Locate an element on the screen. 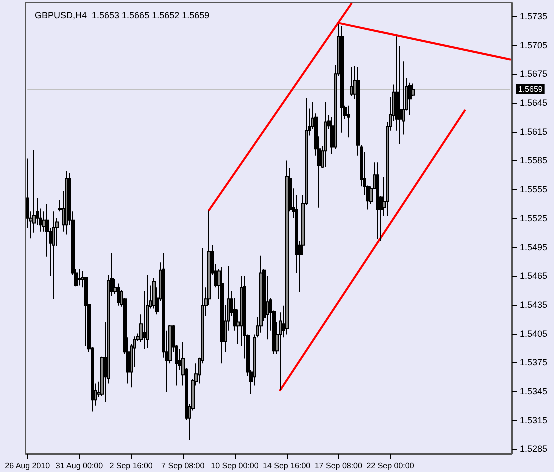  x-tick-label: 26 Aug 2010 is located at coordinates (28, 466).